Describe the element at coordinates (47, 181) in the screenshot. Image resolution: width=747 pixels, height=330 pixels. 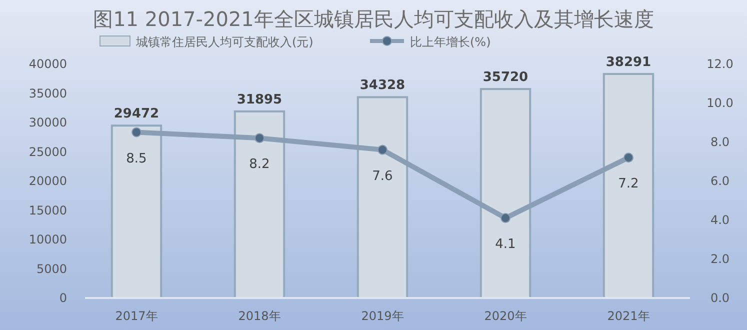
I see `y-tick-label: 20000` at that location.